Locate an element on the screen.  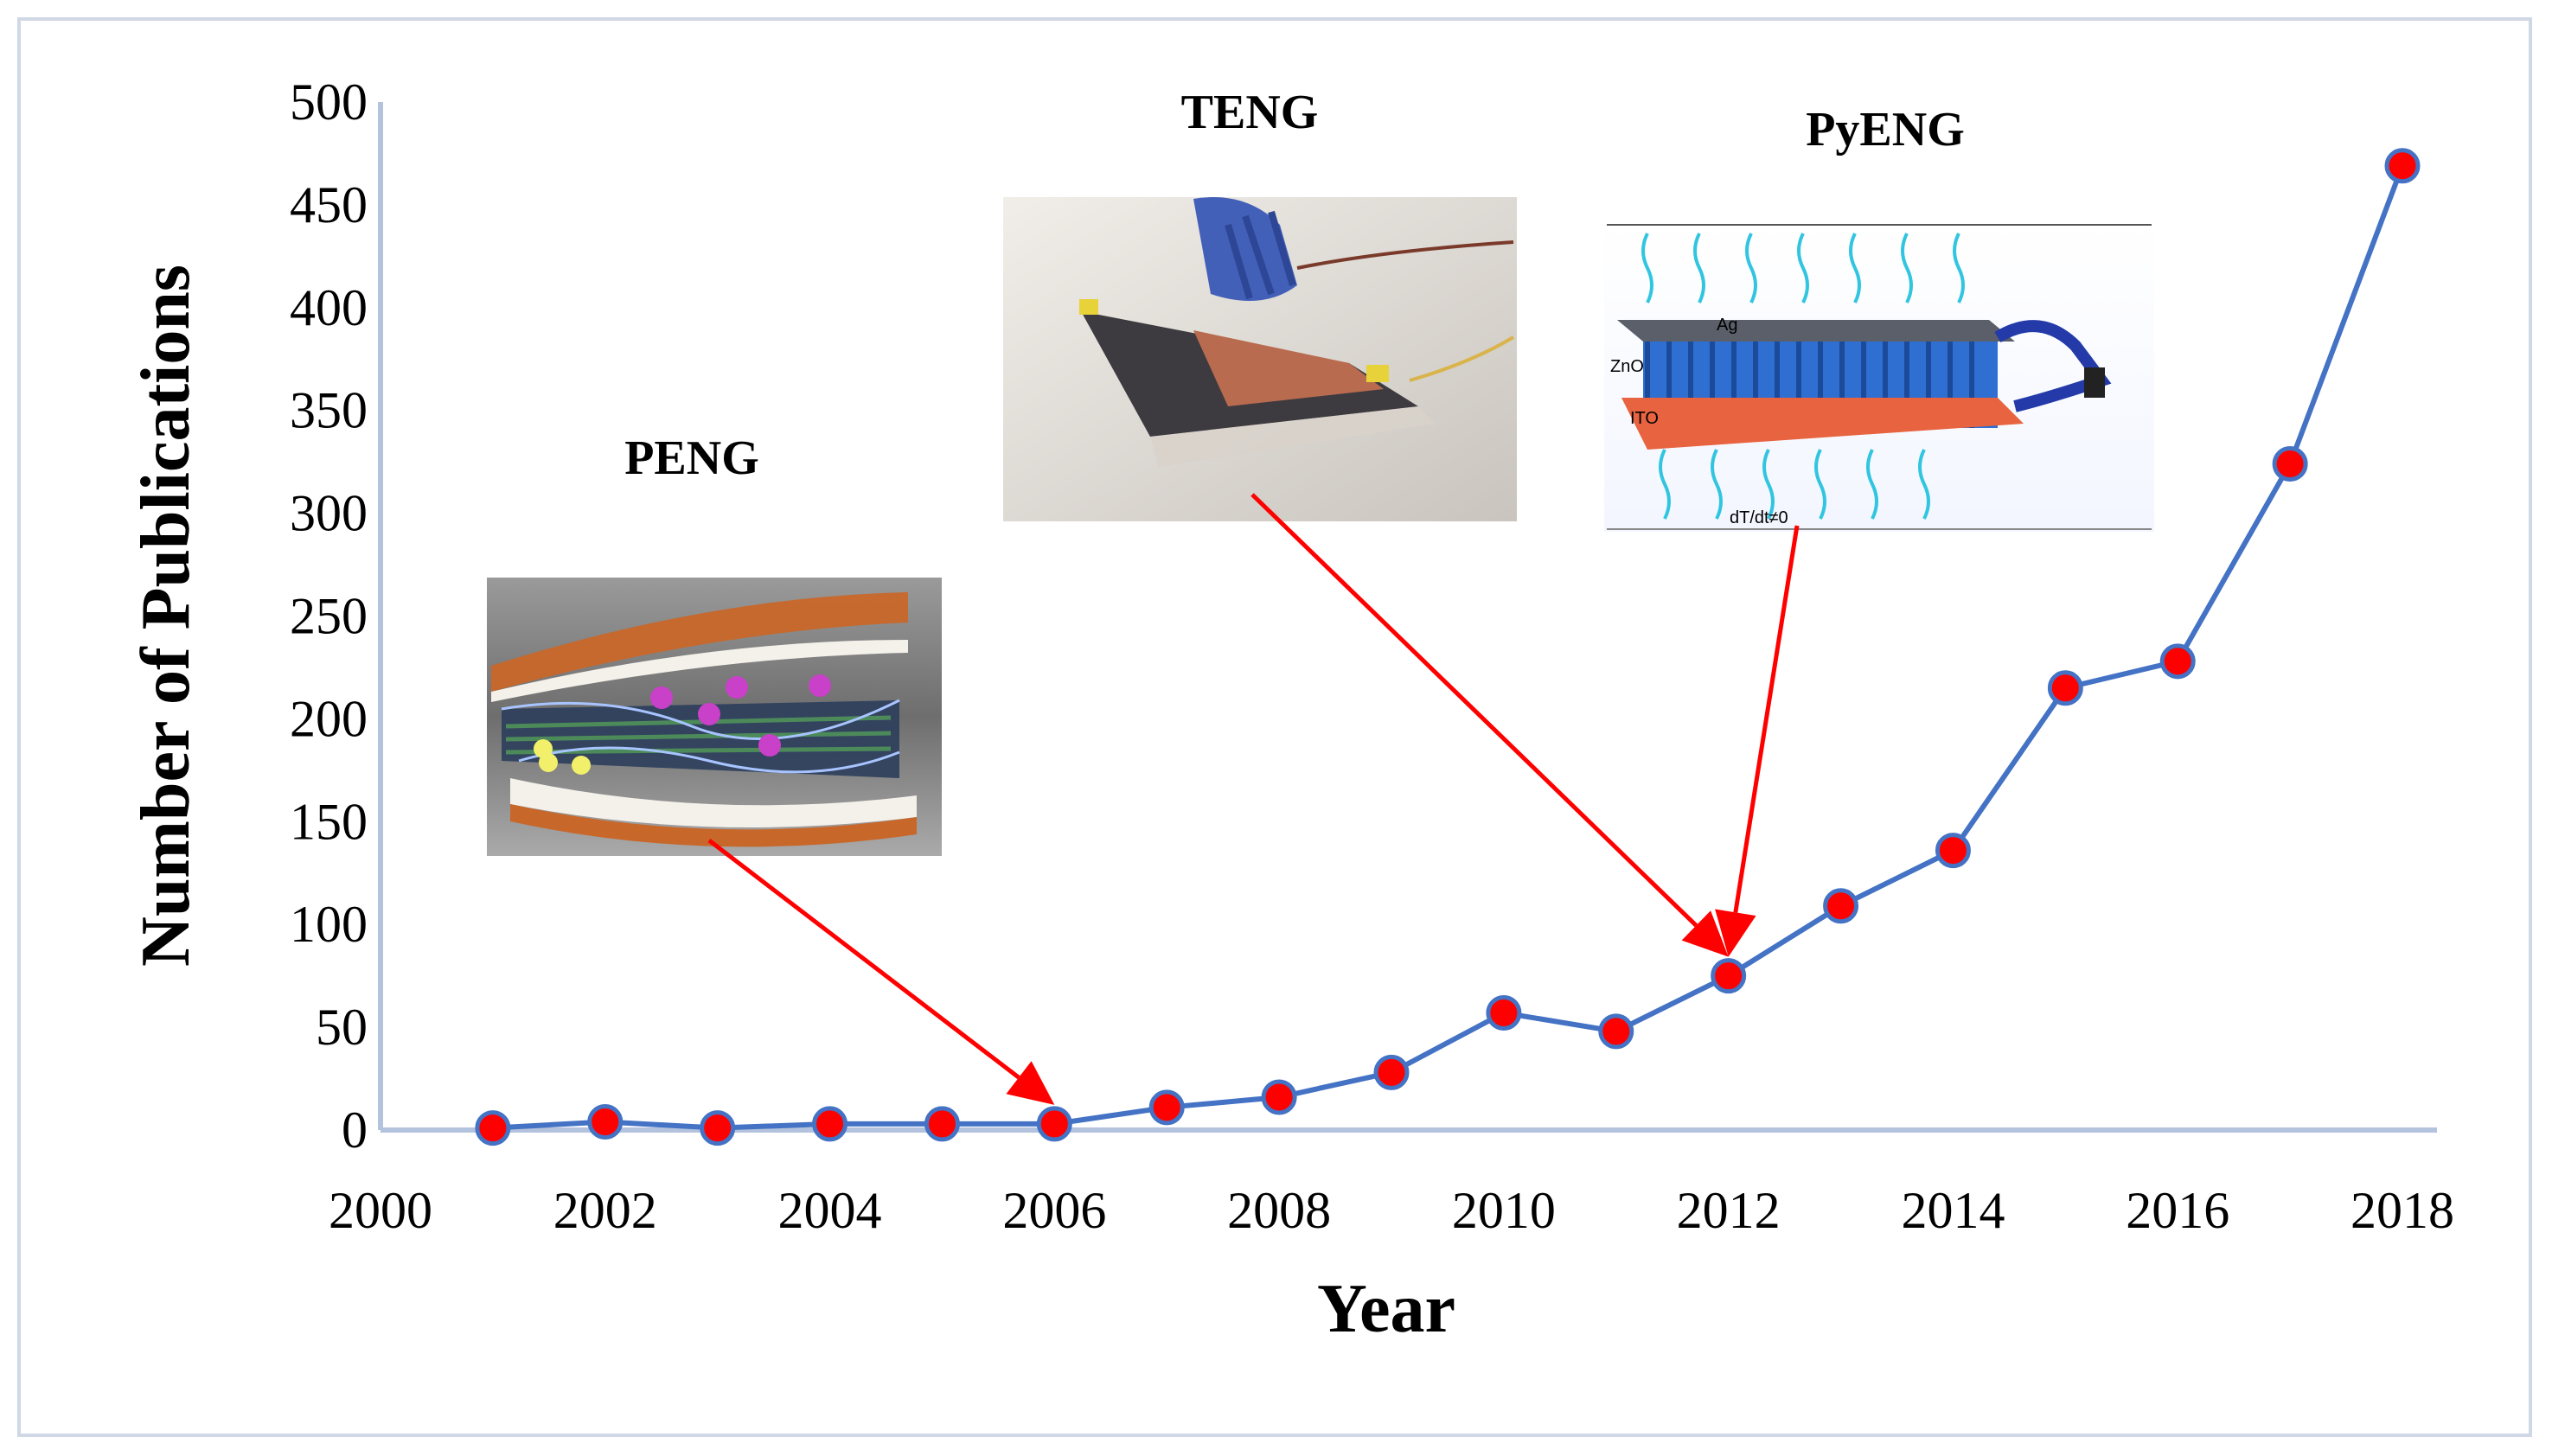
y-tick-labels: 0 50 100 150 200 250 300 350 400 450 500 is located at coordinates (329, 616).